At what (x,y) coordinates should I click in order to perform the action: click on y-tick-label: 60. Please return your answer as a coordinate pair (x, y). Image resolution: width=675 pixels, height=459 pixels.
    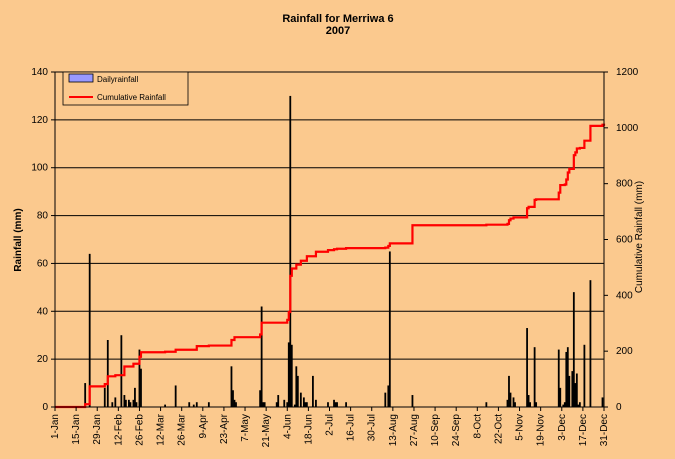
    Looking at the image, I should click on (43, 263).